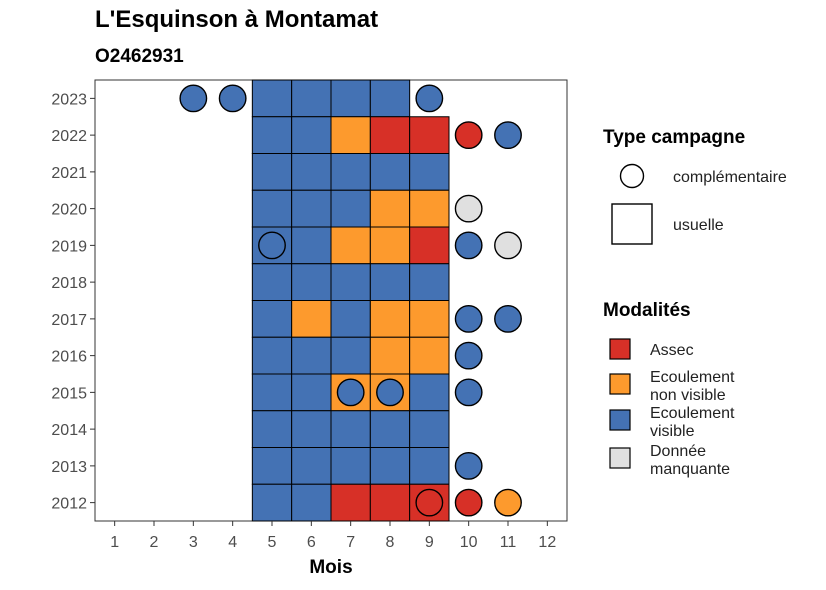  What do you see at coordinates (311, 542) in the screenshot?
I see `x-tick-label: 6` at bounding box center [311, 542].